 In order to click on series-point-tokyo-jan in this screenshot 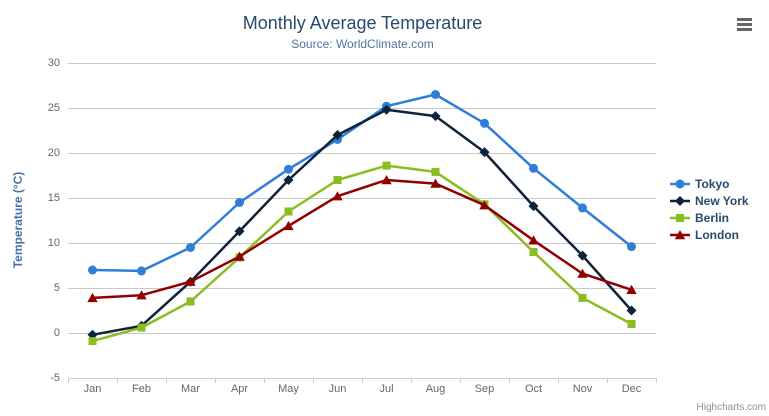, I will do `click(92, 270)`.